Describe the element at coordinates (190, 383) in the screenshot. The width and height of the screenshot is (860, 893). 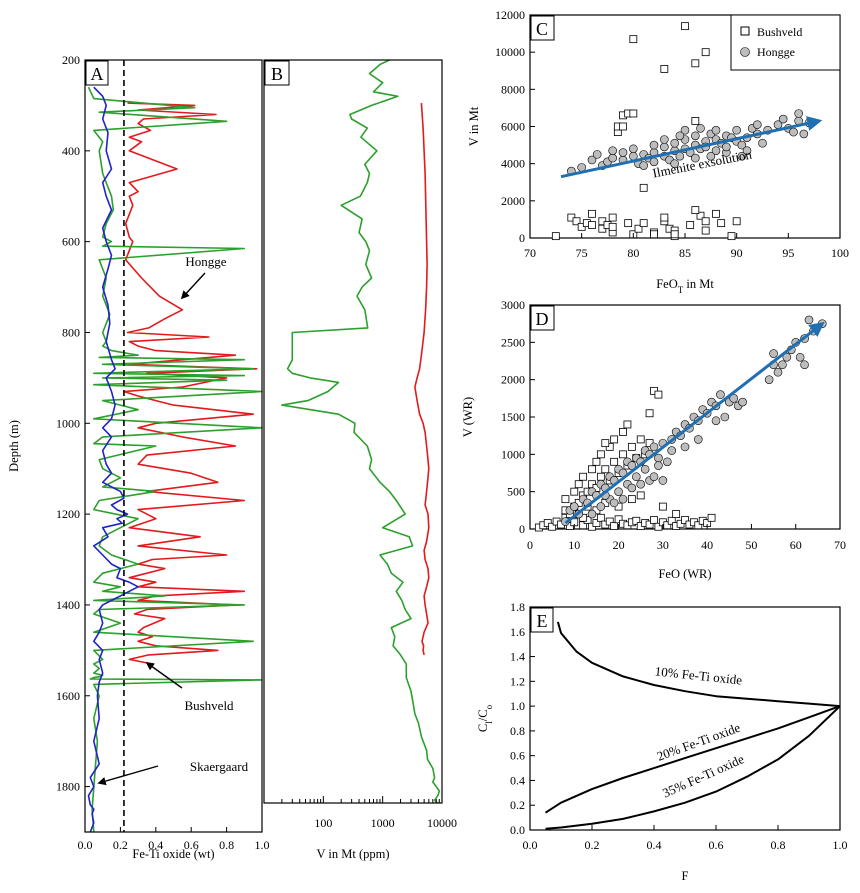
I see `series-line-hongge` at that location.